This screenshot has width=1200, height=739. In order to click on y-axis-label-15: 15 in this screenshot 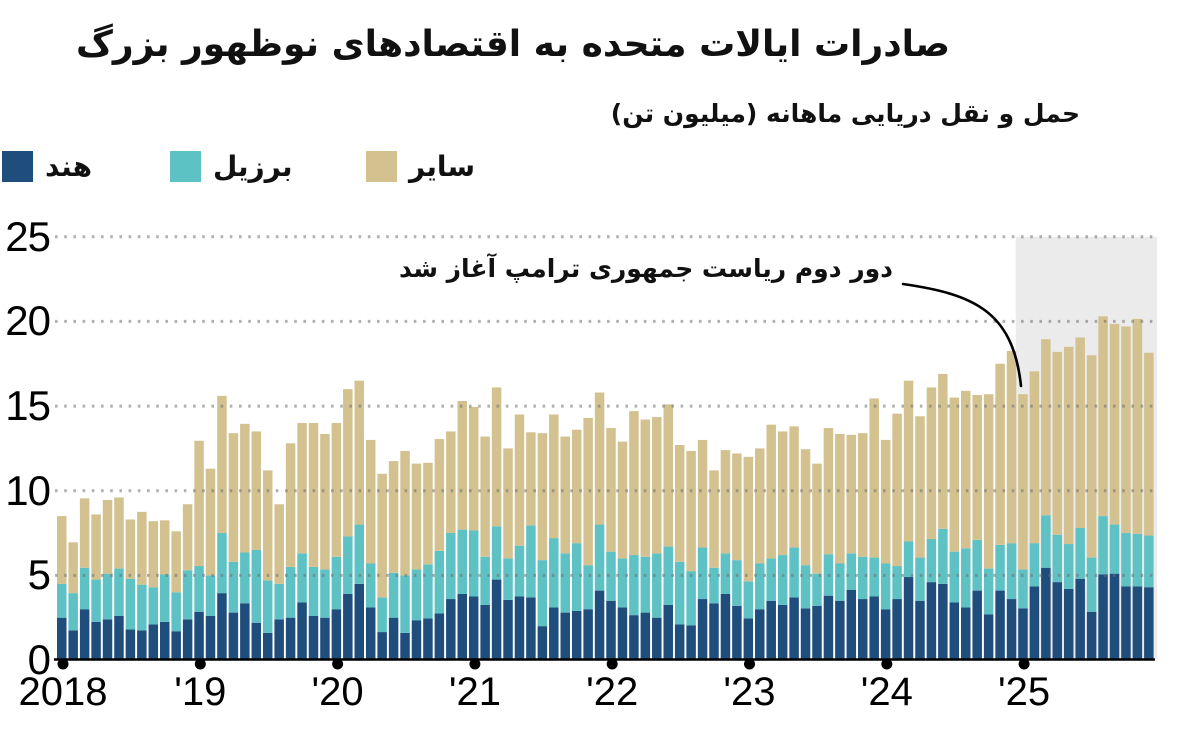, I will do `click(28, 406)`.